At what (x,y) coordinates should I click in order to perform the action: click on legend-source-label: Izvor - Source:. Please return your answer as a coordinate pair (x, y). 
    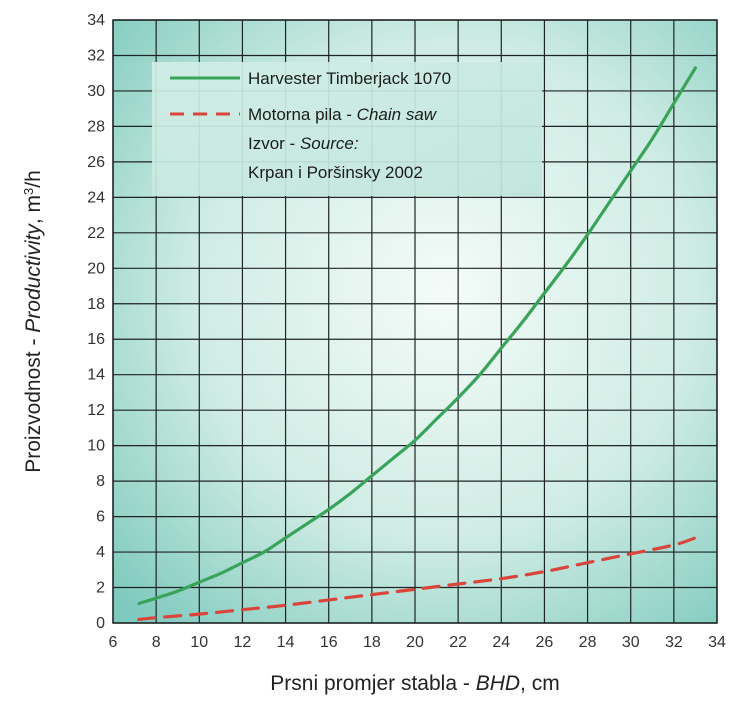
    Looking at the image, I should click on (303, 143).